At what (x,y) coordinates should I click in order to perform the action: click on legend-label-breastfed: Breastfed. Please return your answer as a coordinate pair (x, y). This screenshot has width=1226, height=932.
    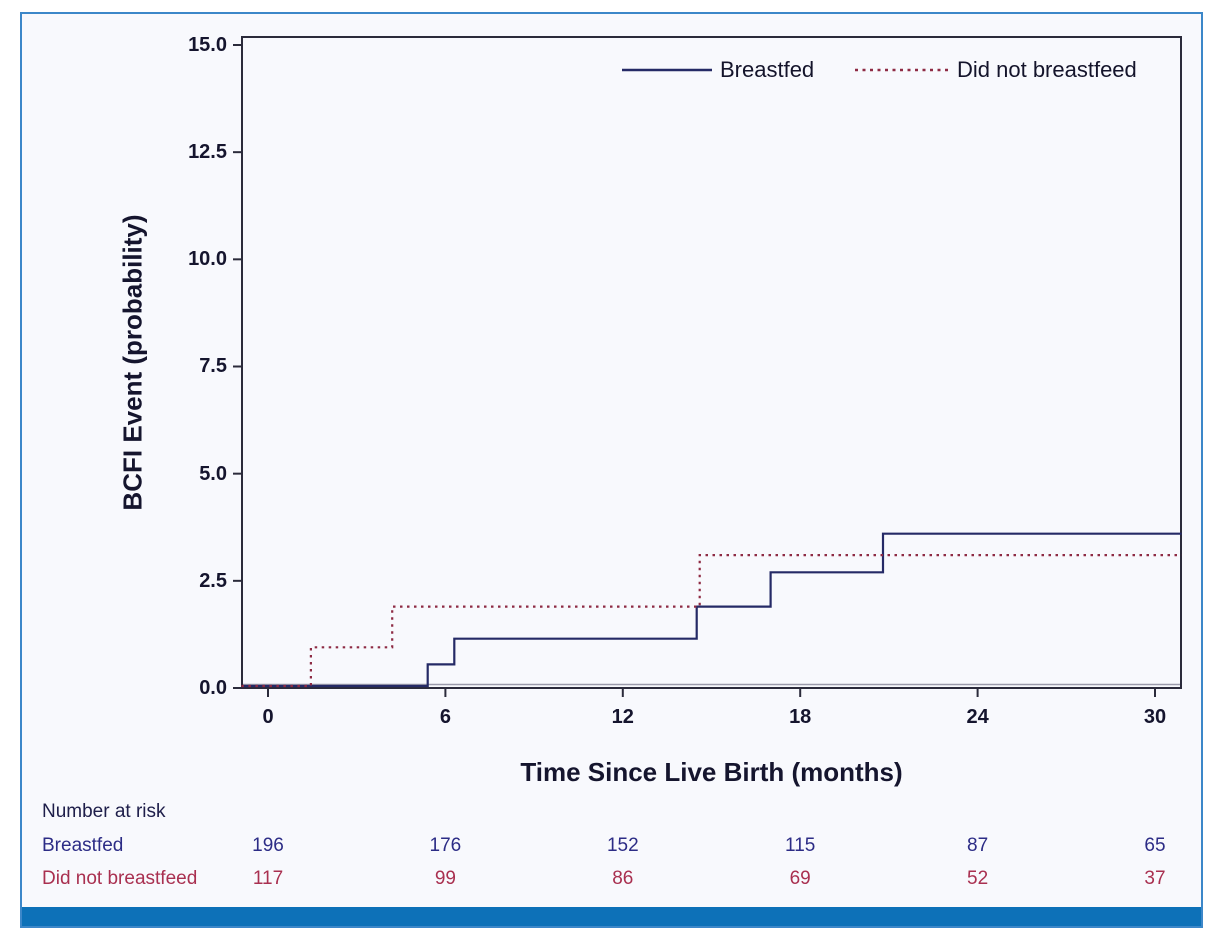
    Looking at the image, I should click on (767, 69).